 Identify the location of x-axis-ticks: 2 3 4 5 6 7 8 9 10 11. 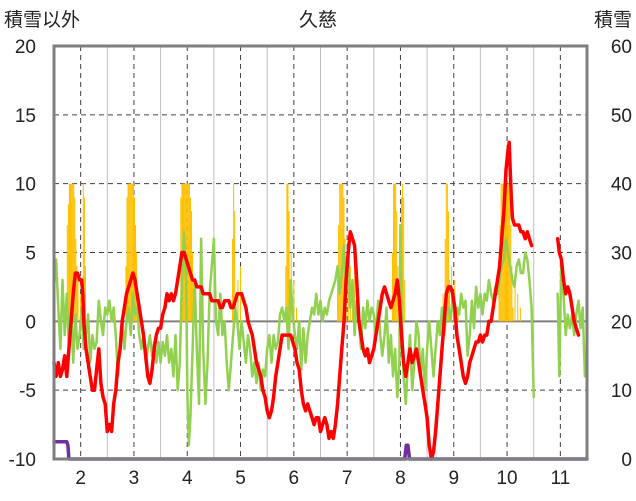
(322, 478).